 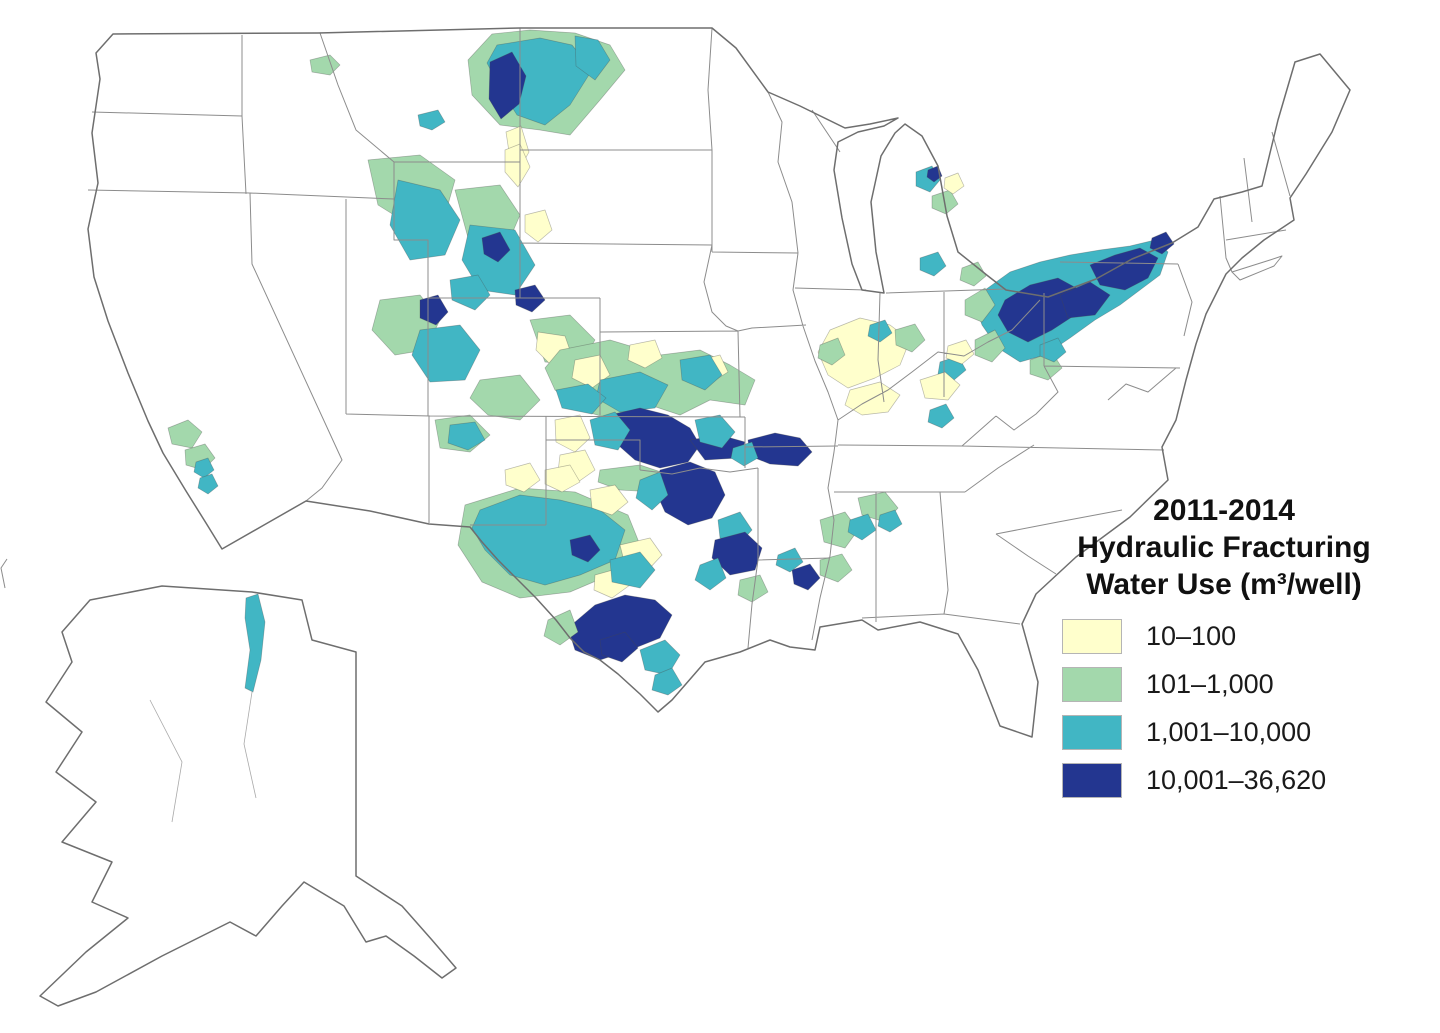 I want to click on region-eagle-ford, so click(x=613, y=645).